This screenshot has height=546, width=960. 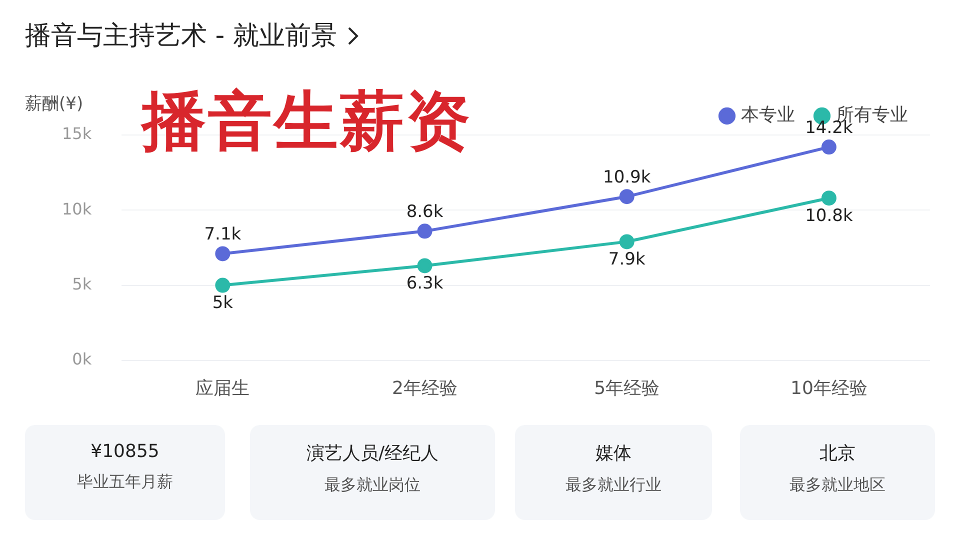 What do you see at coordinates (54, 104) in the screenshot?
I see `y-axis-title: 薪酬(¥)` at bounding box center [54, 104].